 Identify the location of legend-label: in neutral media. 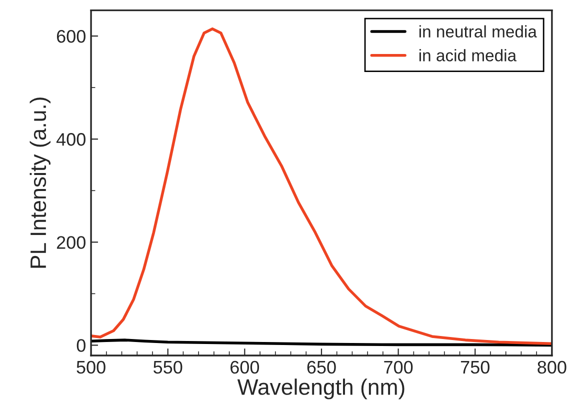
(478, 31).